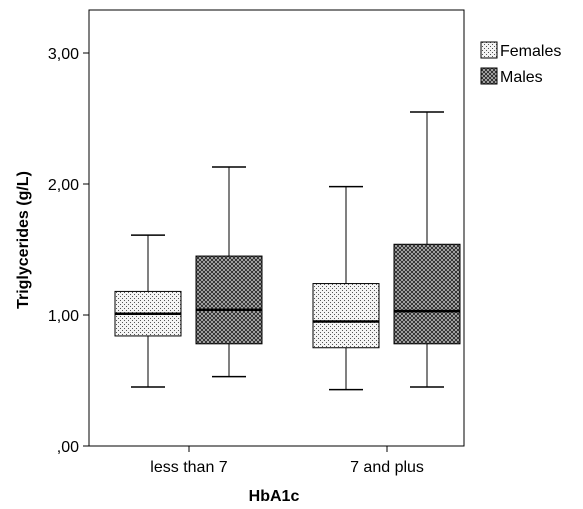  What do you see at coordinates (68, 251) in the screenshot?
I see `y-axis: ,00 1,00 2,00 3,00` at bounding box center [68, 251].